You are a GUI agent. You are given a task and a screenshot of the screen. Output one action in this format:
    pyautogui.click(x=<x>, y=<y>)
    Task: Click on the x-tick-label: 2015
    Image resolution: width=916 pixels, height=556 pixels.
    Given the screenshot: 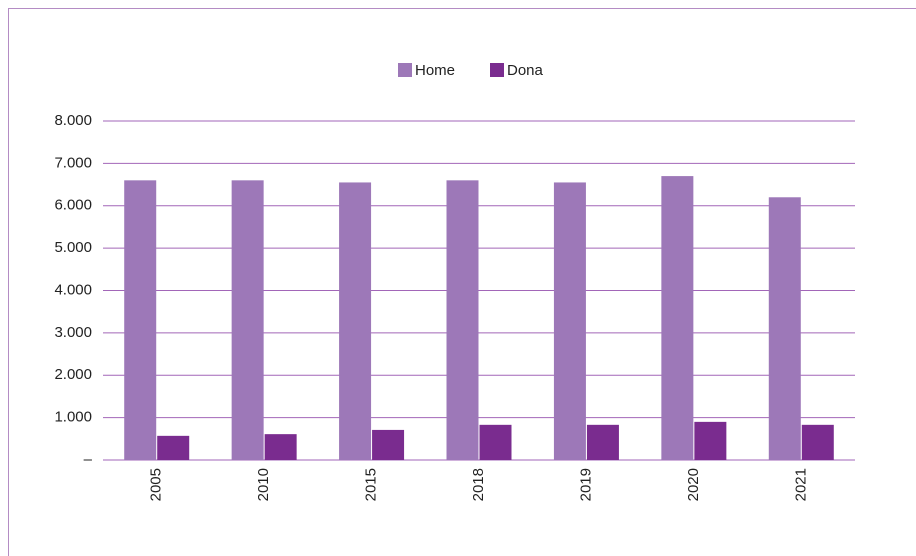 What is the action you would take?
    pyautogui.click(x=371, y=484)
    